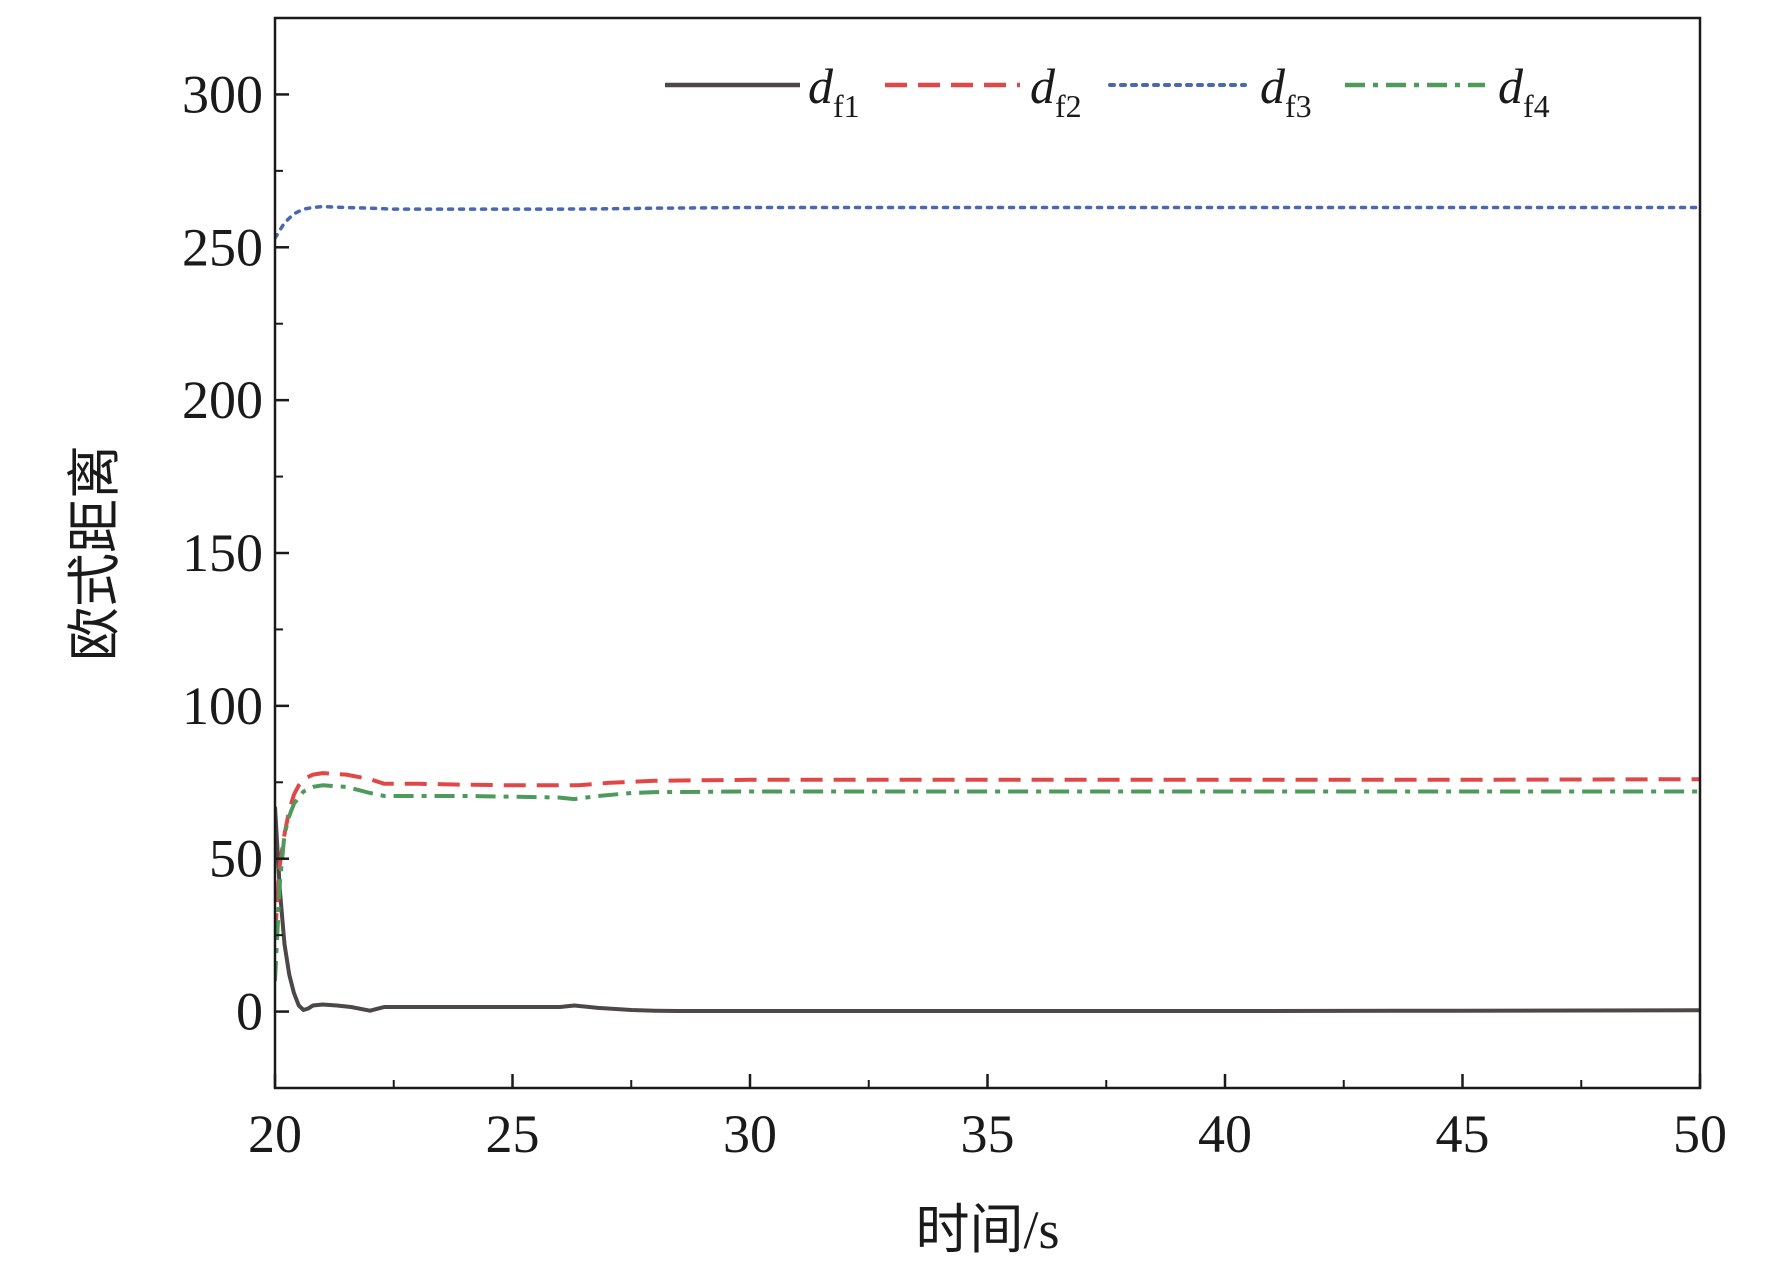  I want to click on legend-label: df3, so click(1286, 91).